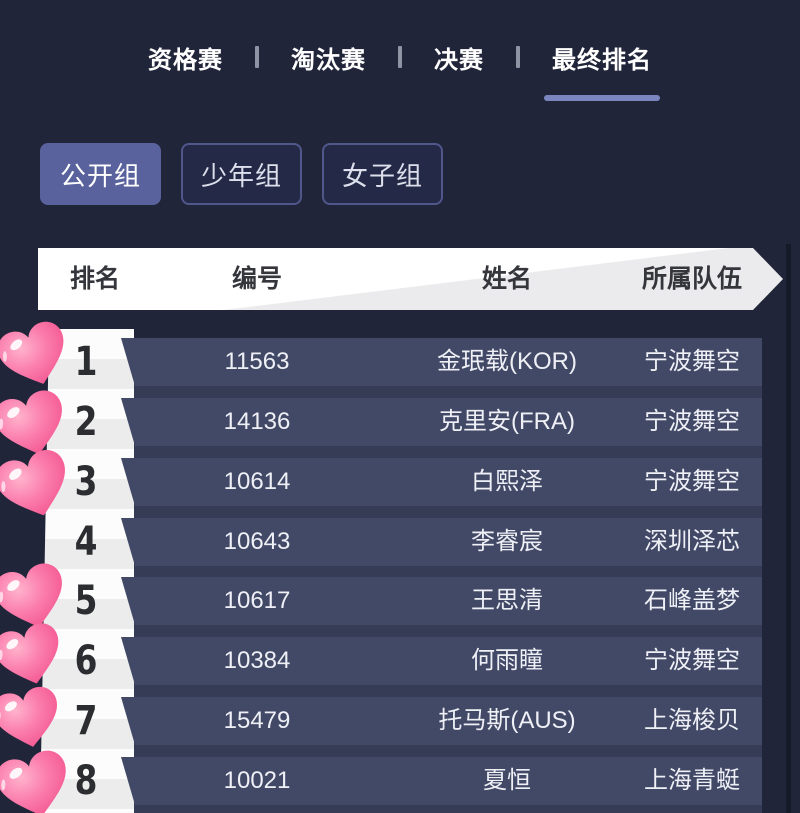 This screenshot has height=813, width=800. I want to click on group-button-2: 少年组, so click(242, 174).